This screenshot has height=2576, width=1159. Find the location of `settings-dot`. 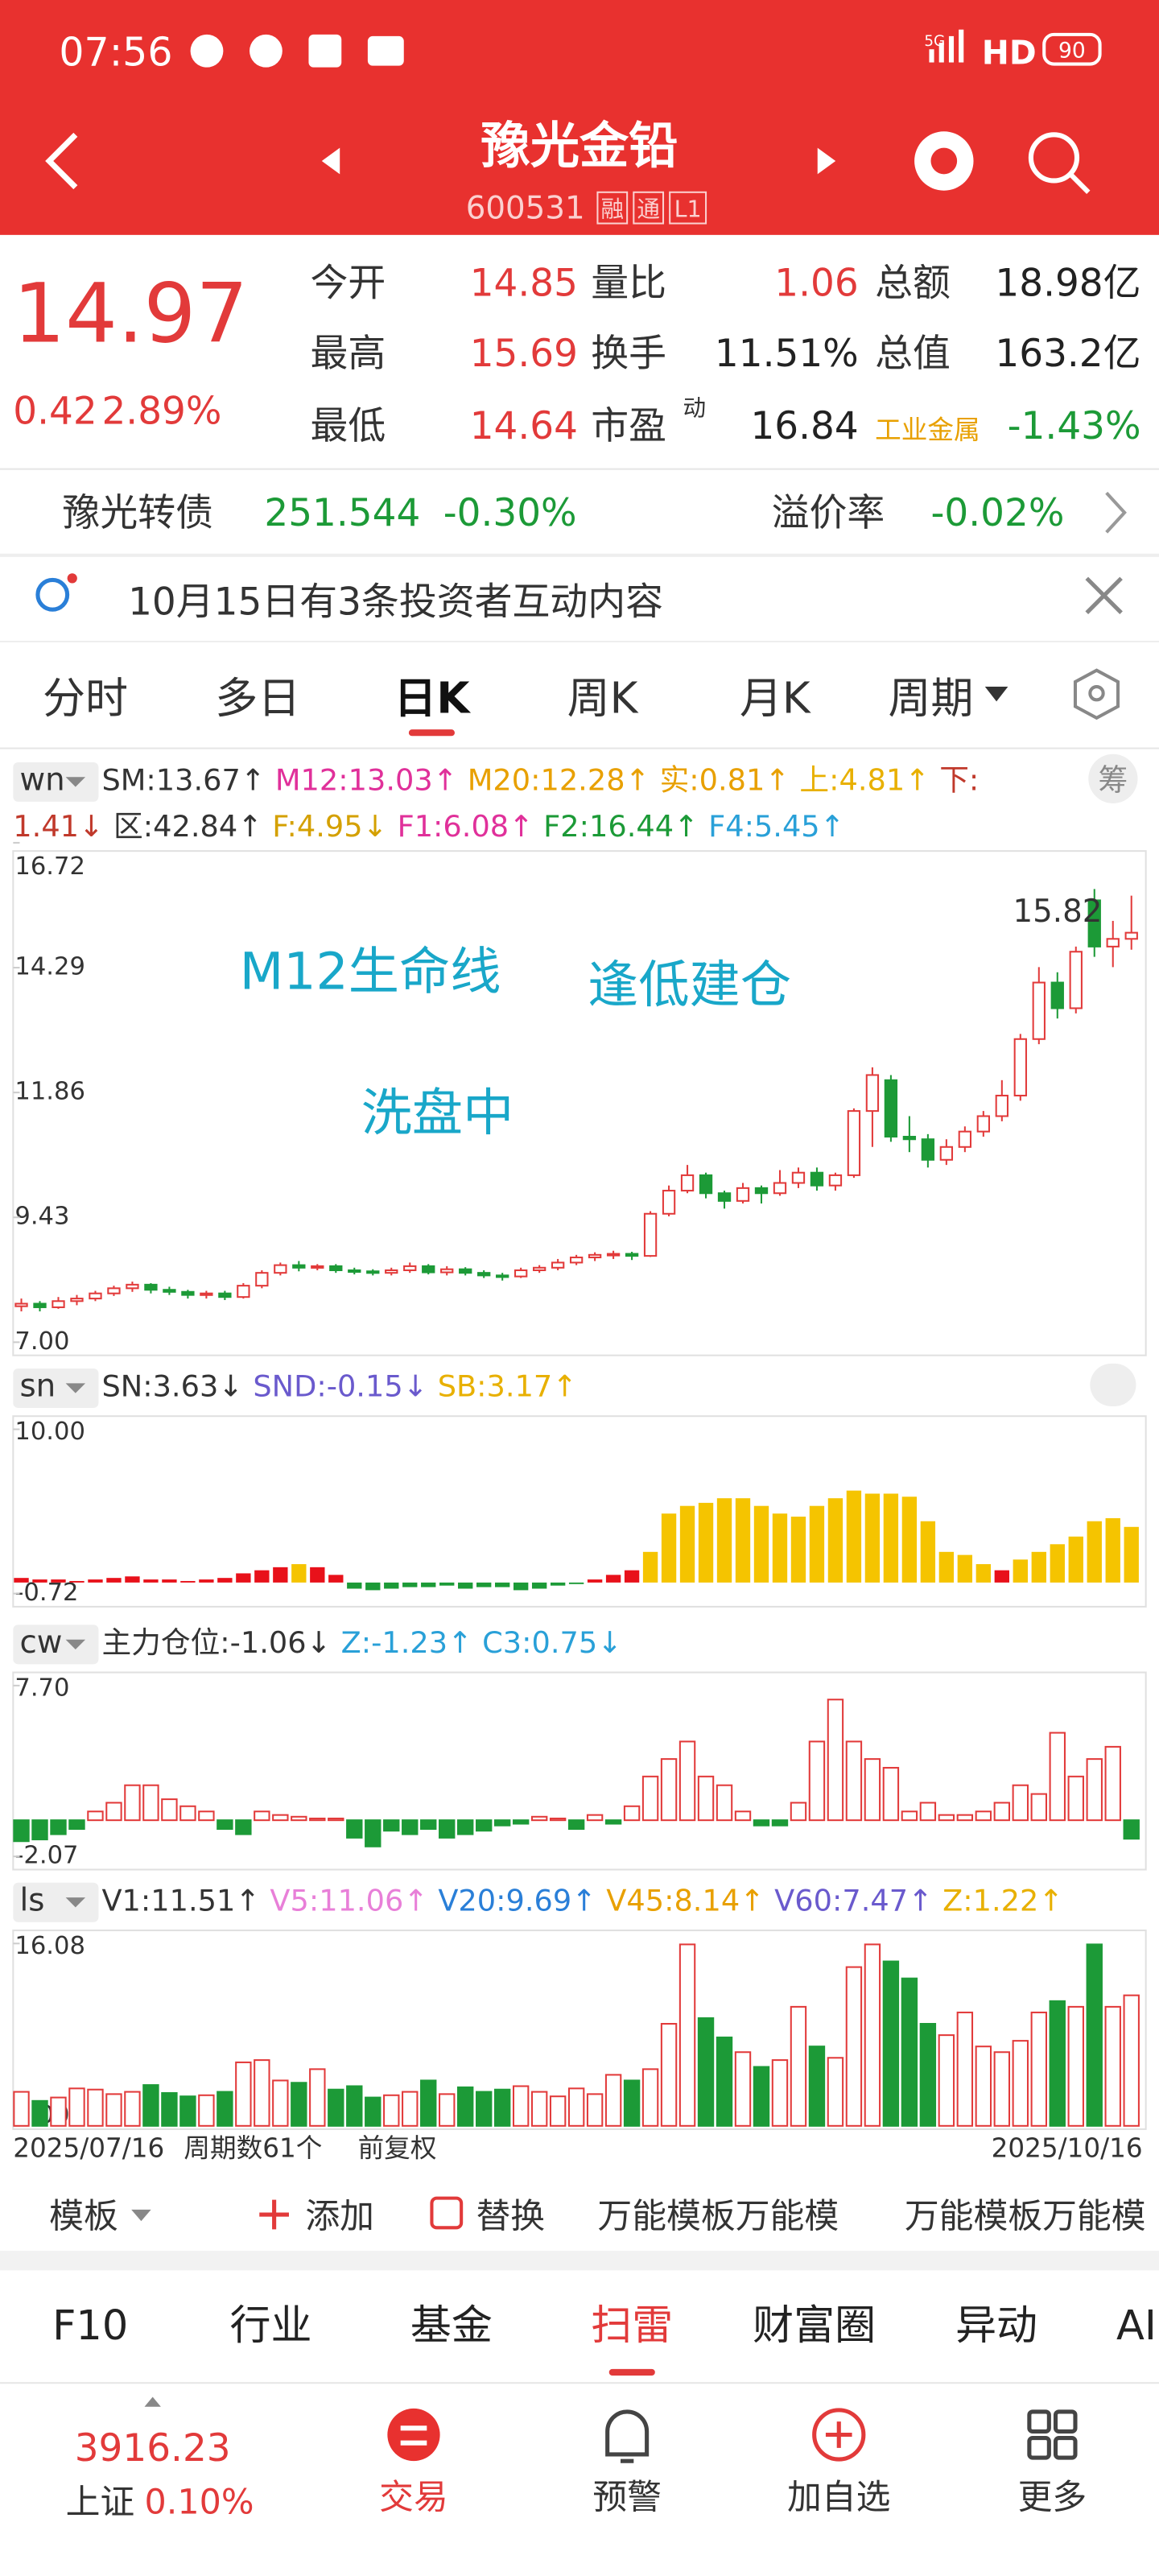

settings-dot is located at coordinates (1096, 693).